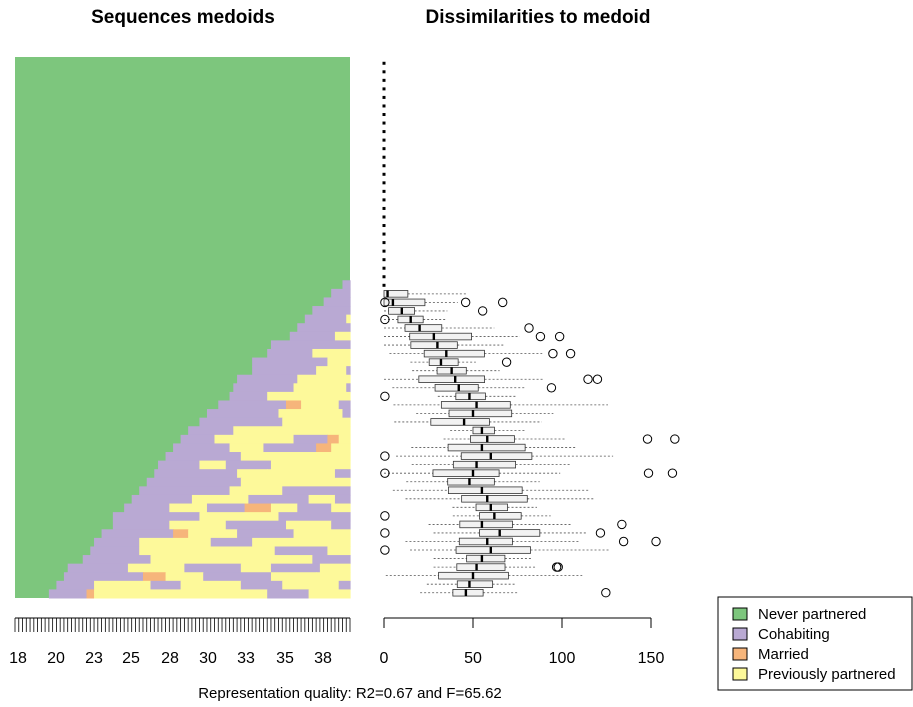  What do you see at coordinates (740, 614) in the screenshot?
I see `legend-swatch` at bounding box center [740, 614].